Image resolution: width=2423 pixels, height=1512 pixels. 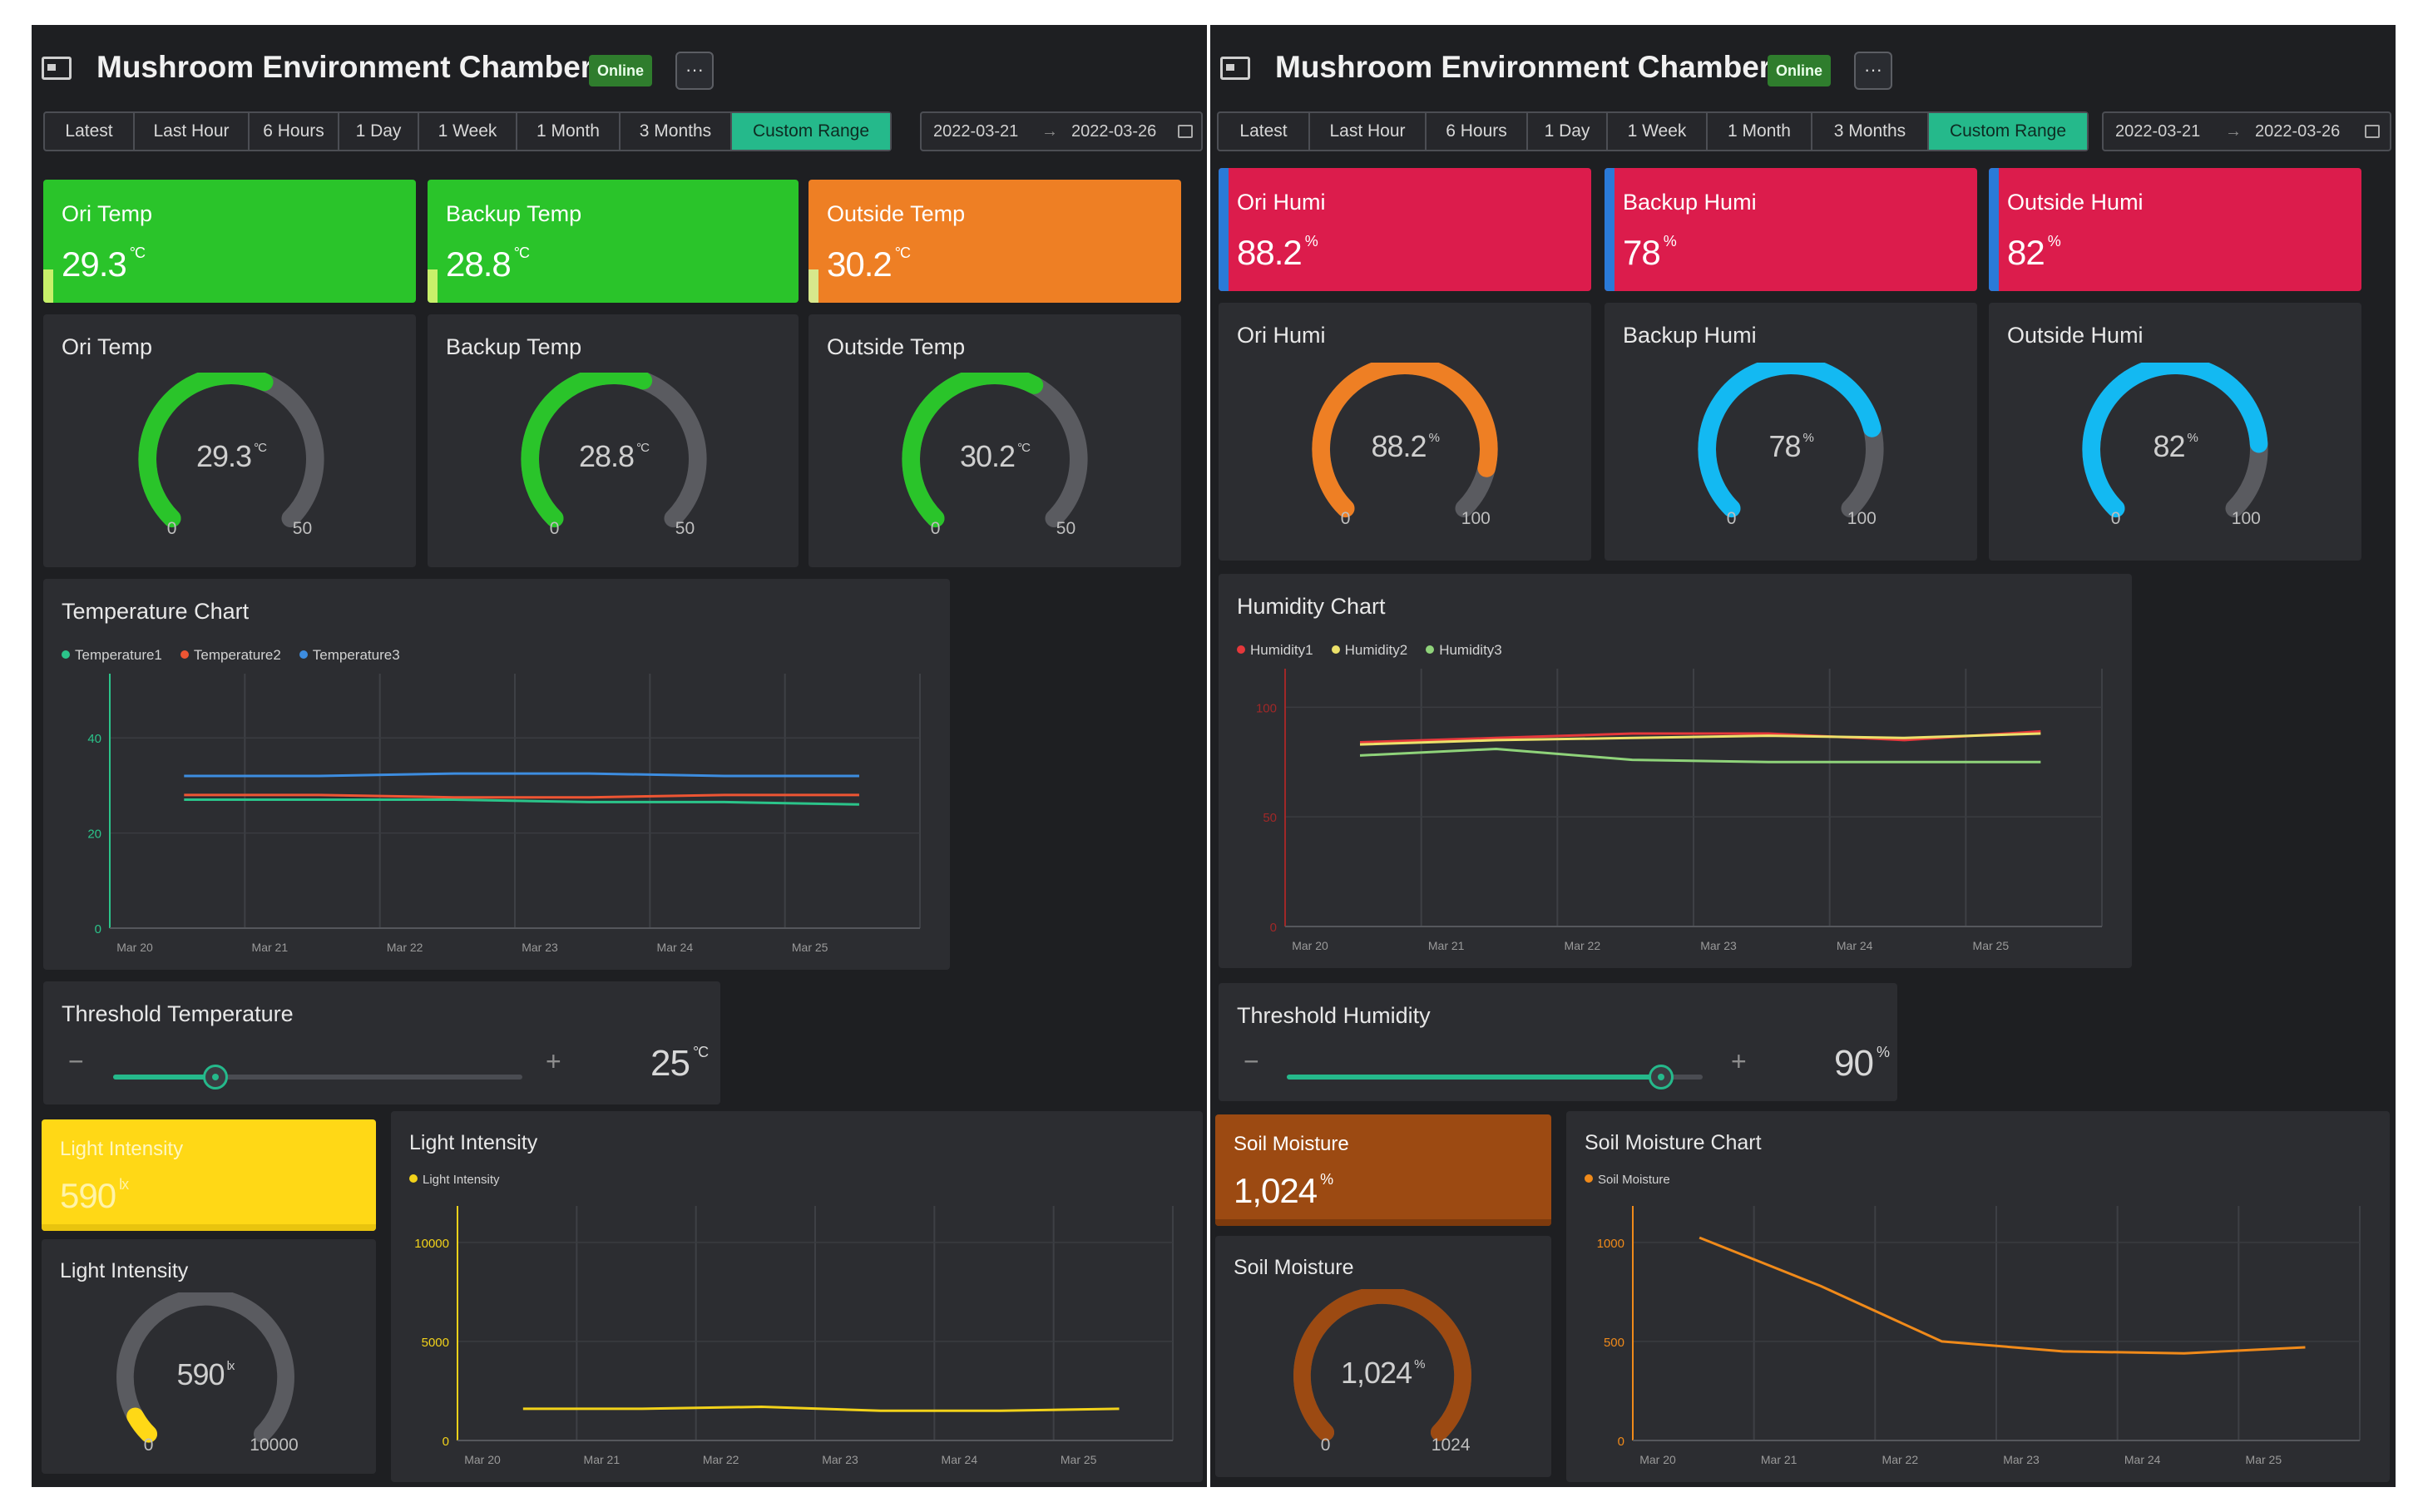 What do you see at coordinates (344, 67) in the screenshot?
I see `left-dashboard-title: Mushroom Environment Chamber` at bounding box center [344, 67].